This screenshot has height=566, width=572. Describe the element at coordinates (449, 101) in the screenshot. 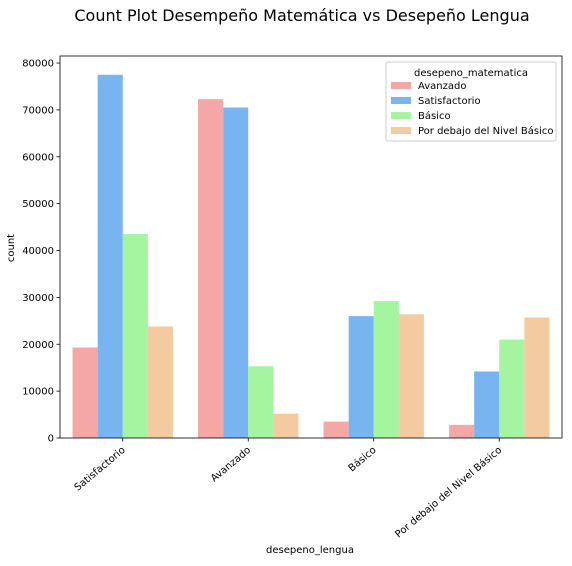

I see `legend-entry-label: Satisfactorio` at that location.